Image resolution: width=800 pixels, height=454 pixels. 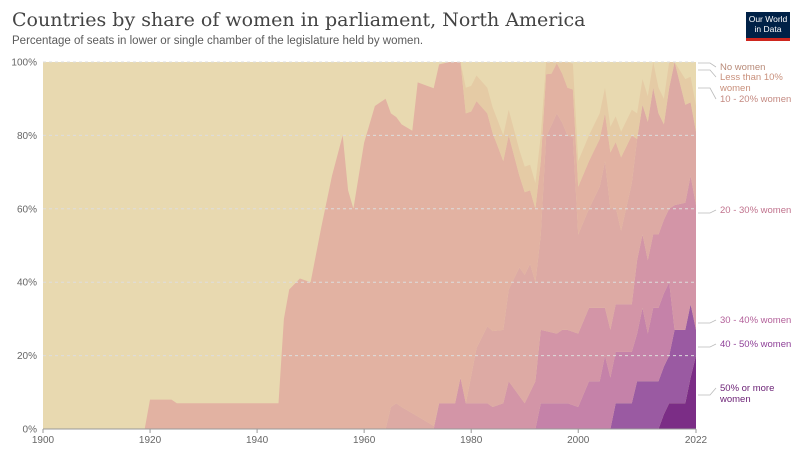 What do you see at coordinates (746, 394) in the screenshot?
I see `legend-label: 50% or more women` at bounding box center [746, 394].